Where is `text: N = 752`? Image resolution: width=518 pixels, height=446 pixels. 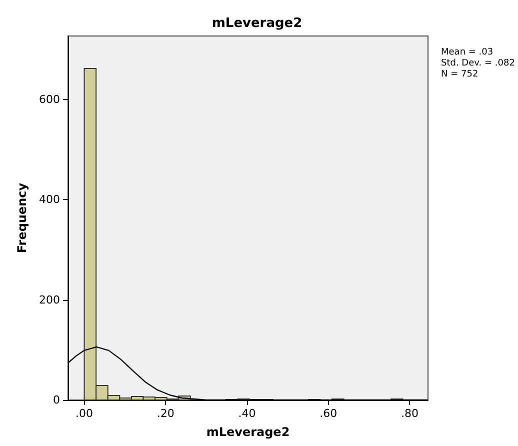 text: N = 752 is located at coordinates (459, 75).